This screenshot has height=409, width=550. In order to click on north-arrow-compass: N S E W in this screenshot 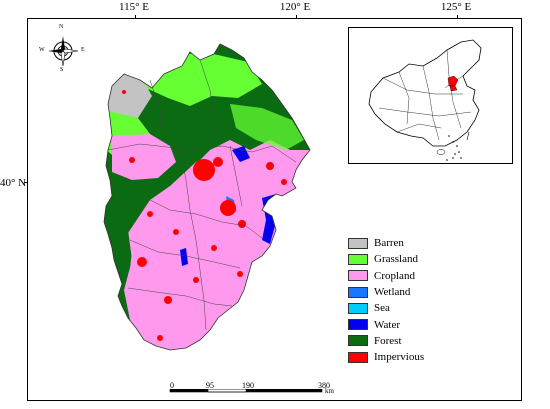, I will do `click(62, 48)`.